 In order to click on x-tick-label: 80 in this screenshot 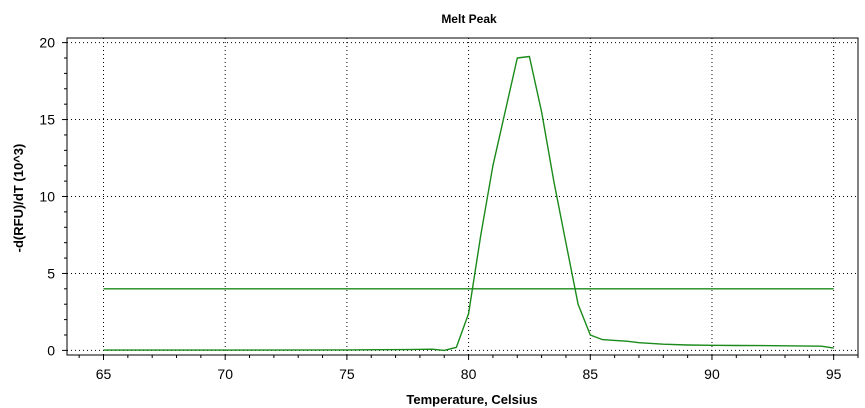, I will do `click(469, 374)`.